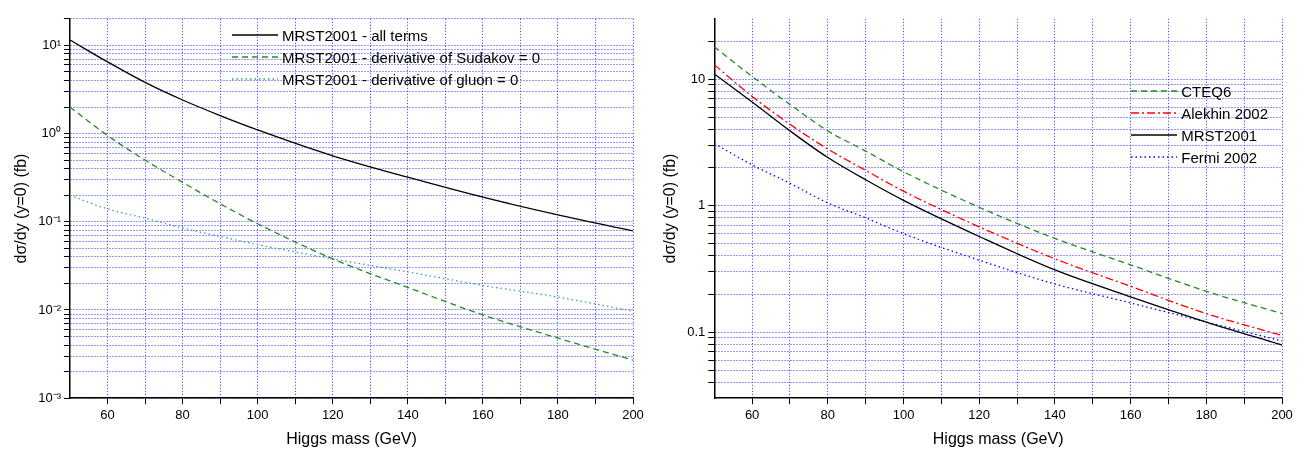 The image size is (1310, 453). What do you see at coordinates (1224, 113) in the screenshot?
I see `legend-label: Alekhin 2002` at bounding box center [1224, 113].